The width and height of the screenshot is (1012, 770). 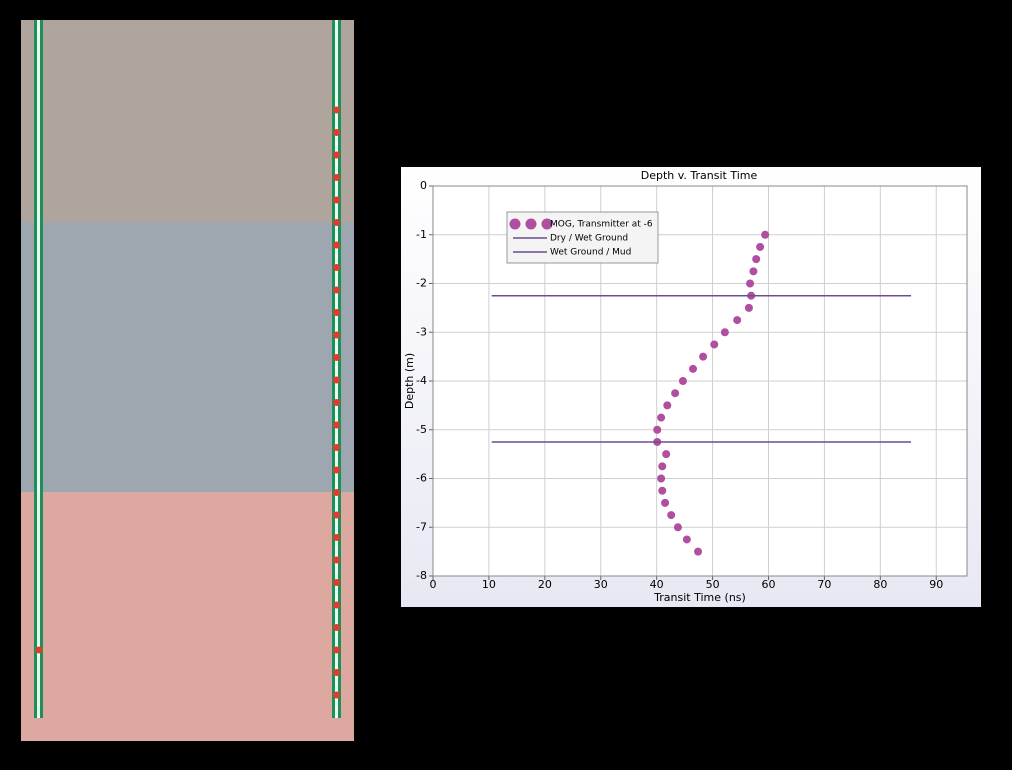 What do you see at coordinates (824, 584) in the screenshot?
I see `x-tick-label: 70` at bounding box center [824, 584].